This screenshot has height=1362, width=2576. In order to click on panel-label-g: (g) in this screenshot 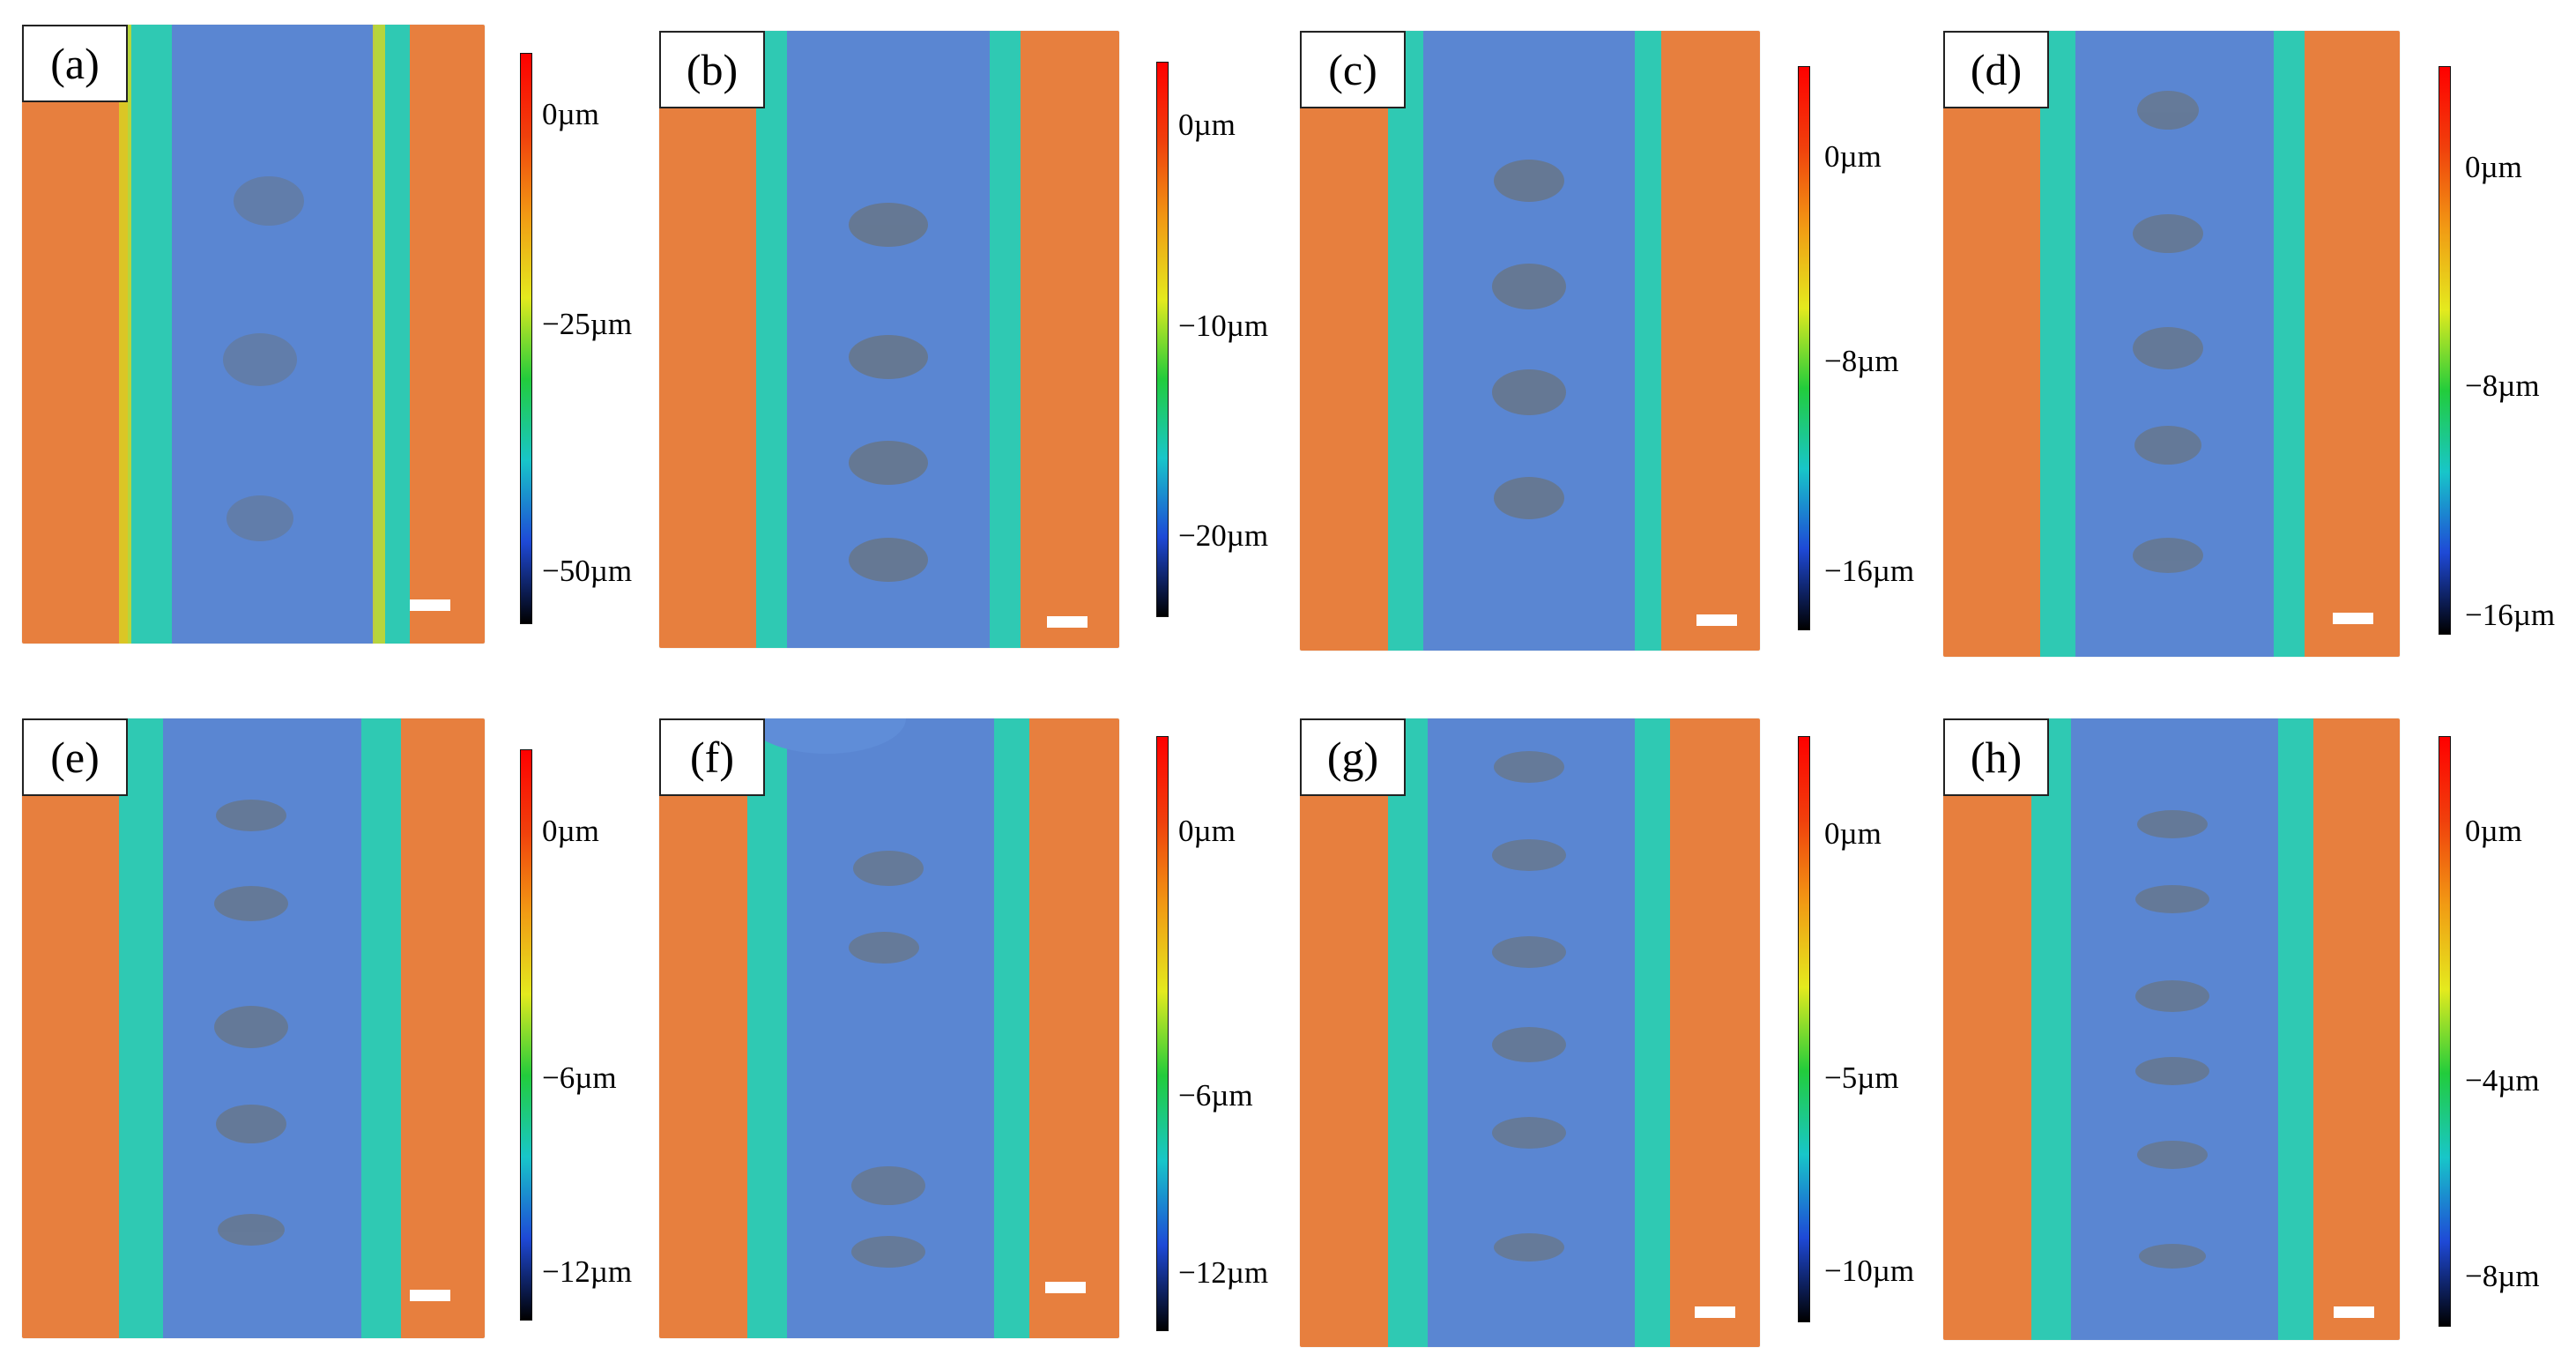, I will do `click(1353, 757)`.